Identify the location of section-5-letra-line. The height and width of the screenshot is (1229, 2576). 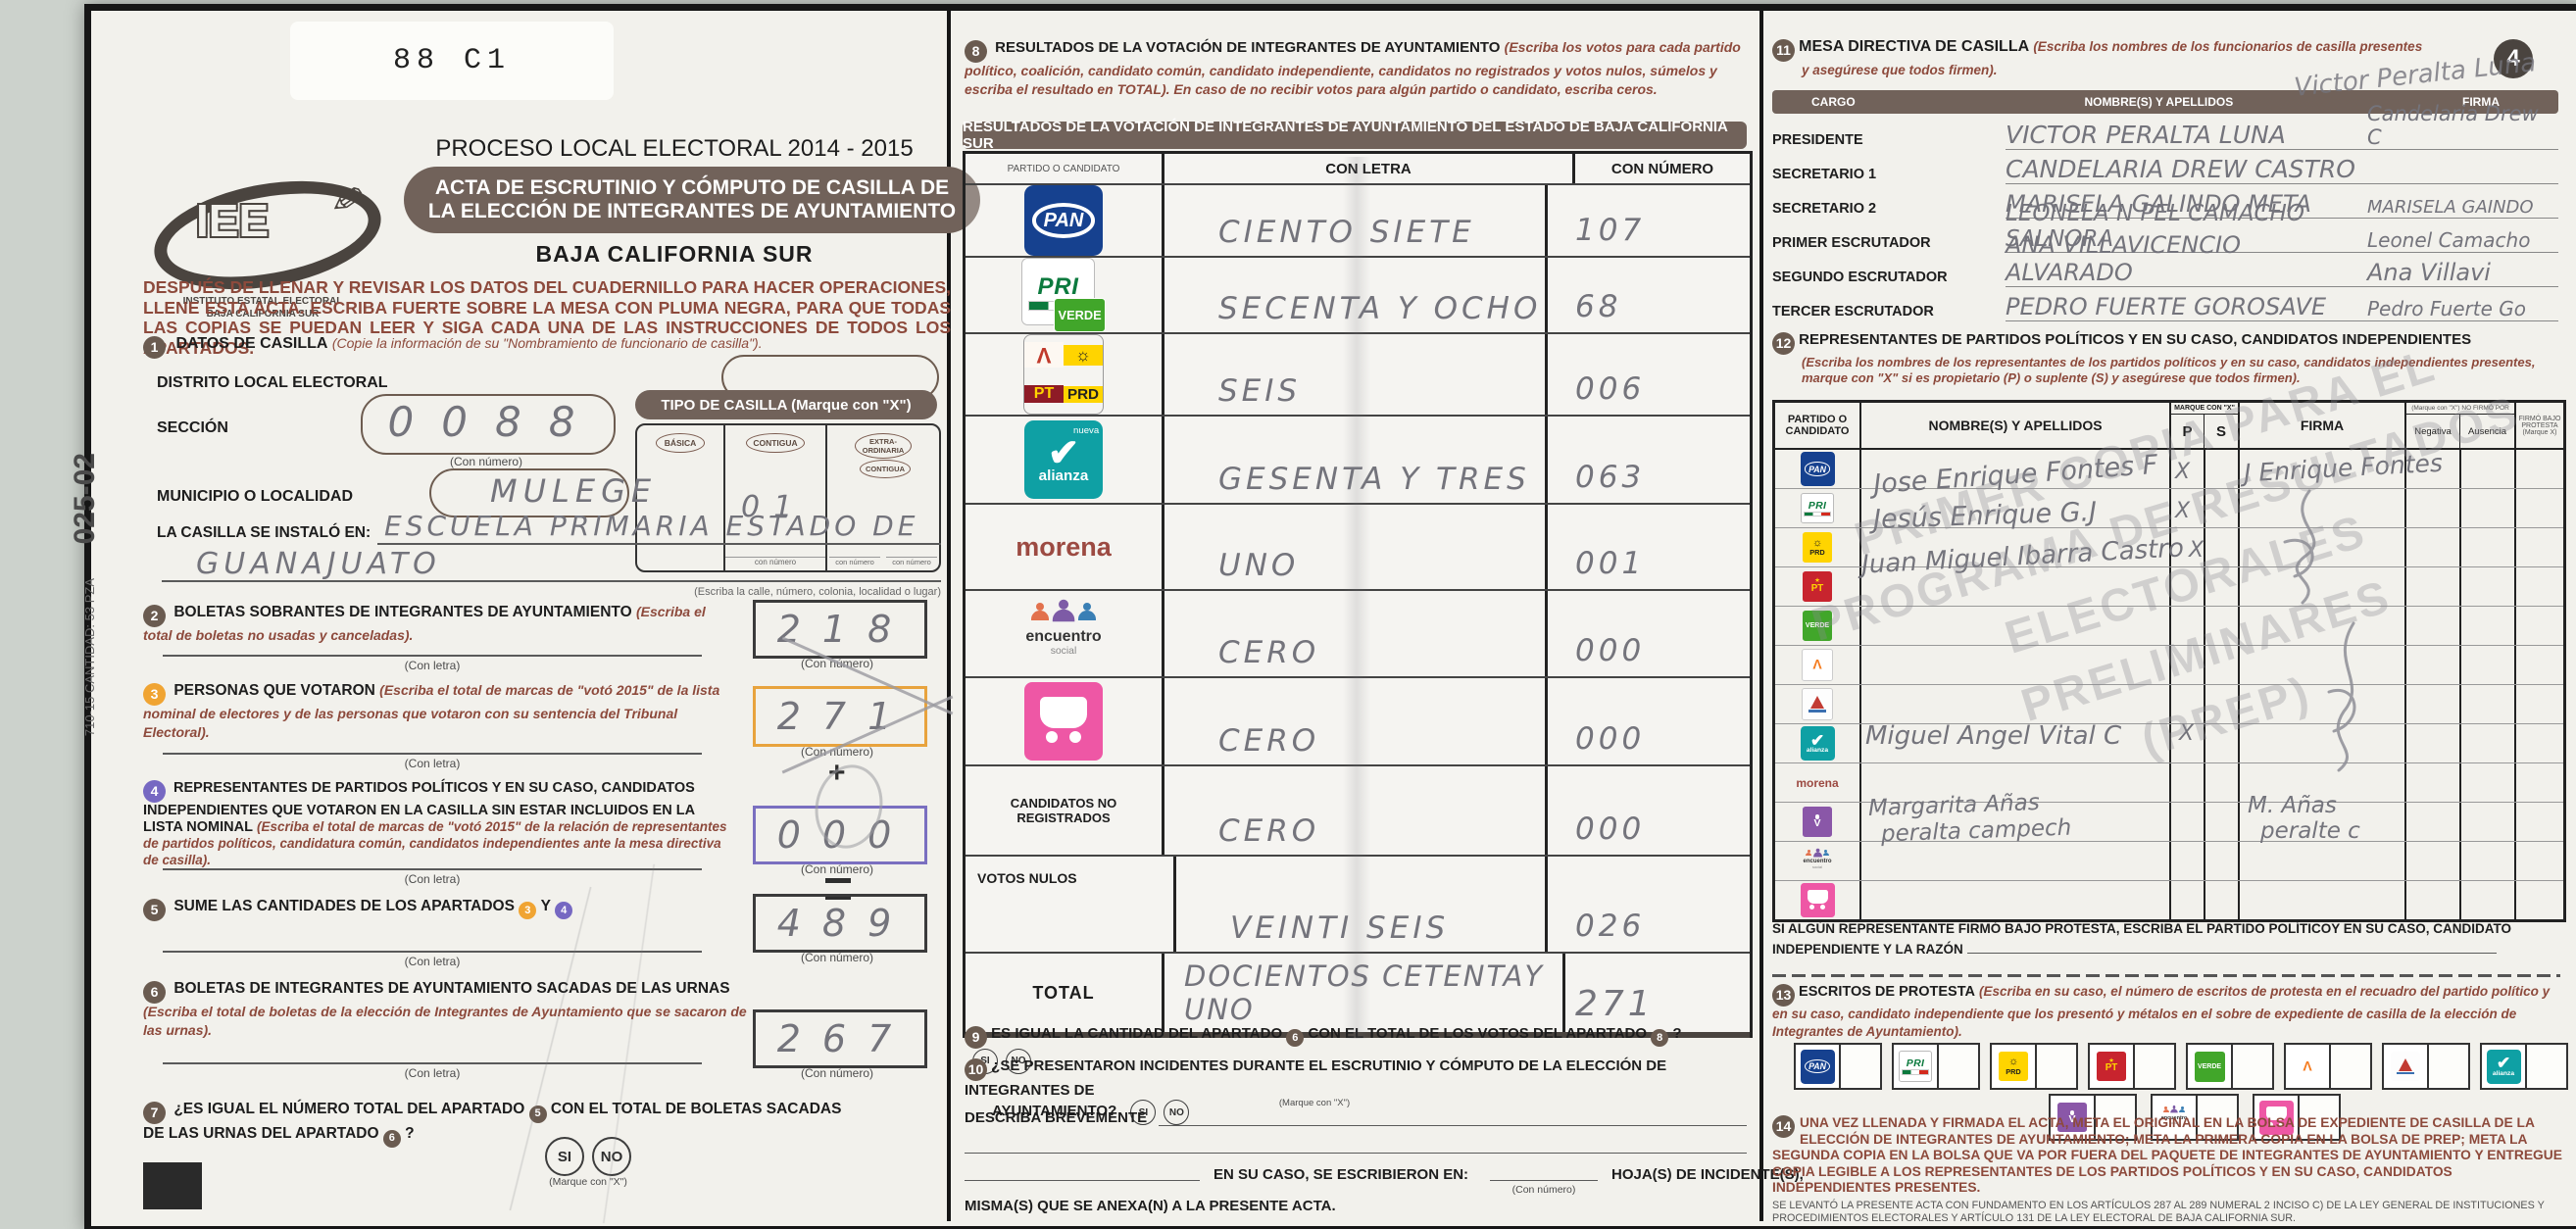
(432, 941).